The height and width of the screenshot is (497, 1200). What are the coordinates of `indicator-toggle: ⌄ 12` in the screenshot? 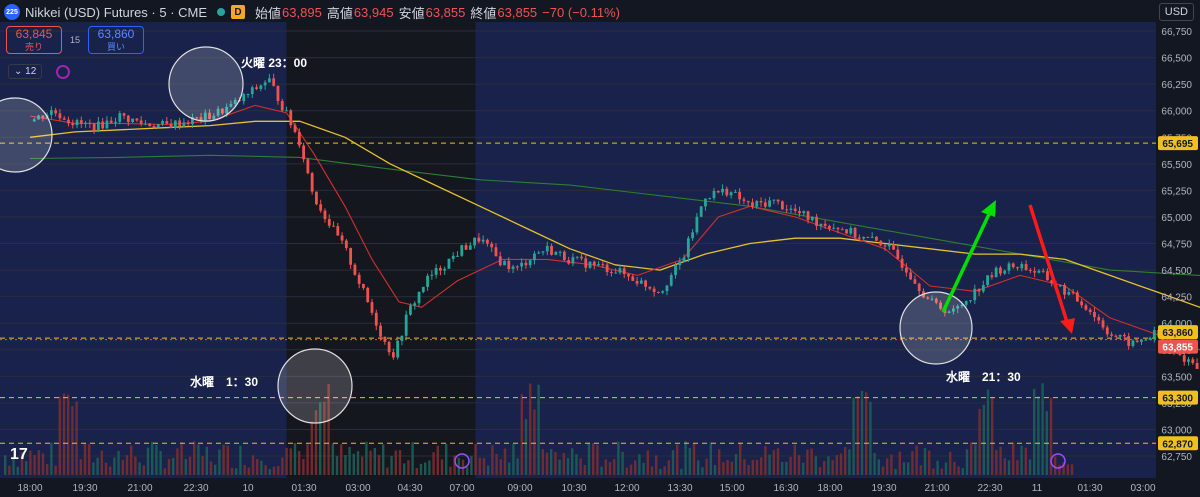 It's located at (25, 71).